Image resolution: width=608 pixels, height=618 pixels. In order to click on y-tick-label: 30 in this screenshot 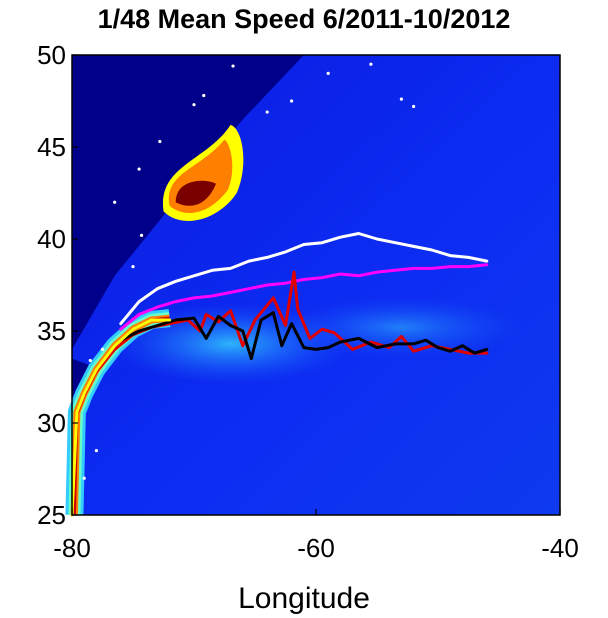, I will do `click(51, 423)`.